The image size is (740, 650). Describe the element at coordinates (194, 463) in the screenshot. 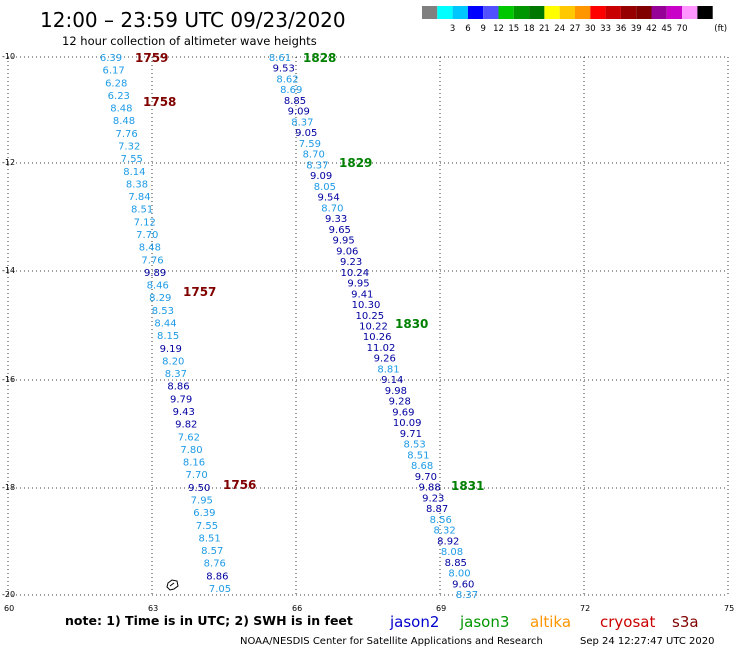

I see `swh-value: 8.16` at that location.